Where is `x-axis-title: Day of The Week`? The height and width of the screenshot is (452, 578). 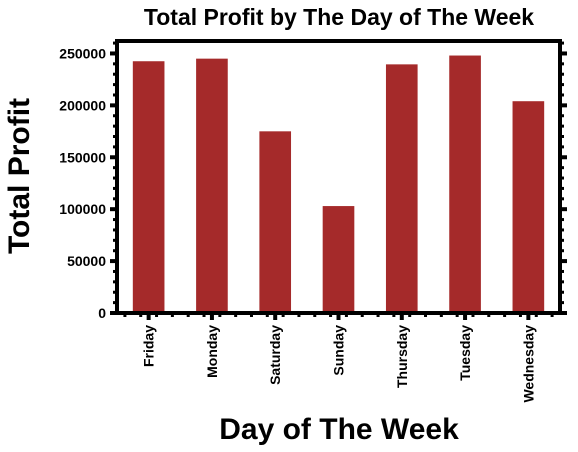
x-axis-title: Day of The Week is located at coordinates (339, 429).